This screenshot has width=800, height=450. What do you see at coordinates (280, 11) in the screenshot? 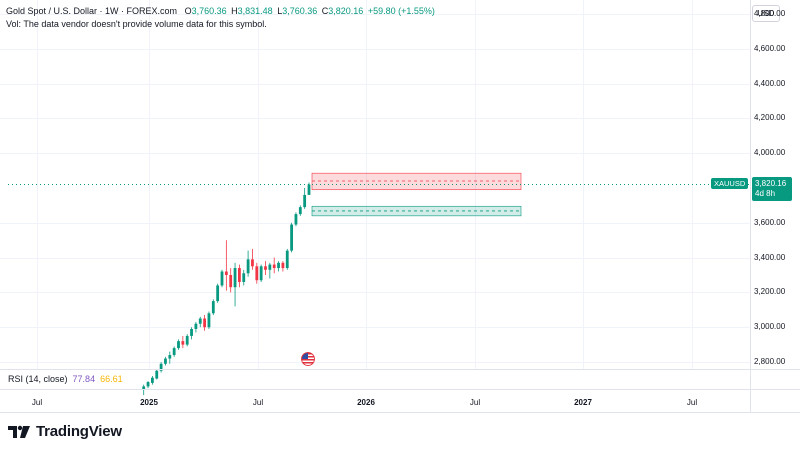
I see `low-label: L` at bounding box center [280, 11].